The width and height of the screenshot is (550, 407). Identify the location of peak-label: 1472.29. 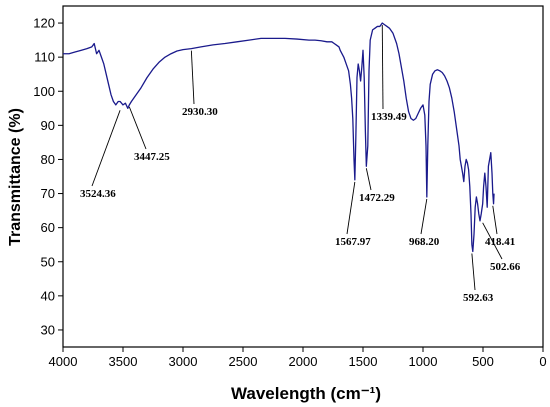
(377, 198).